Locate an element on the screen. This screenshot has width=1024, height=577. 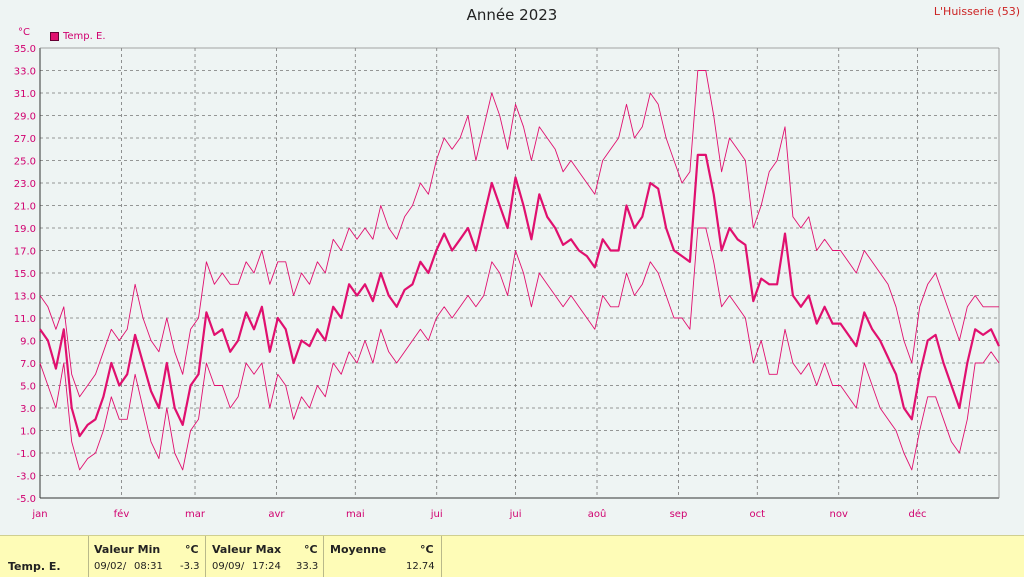
footer-series-label: Temp. E. is located at coordinates (34, 566).